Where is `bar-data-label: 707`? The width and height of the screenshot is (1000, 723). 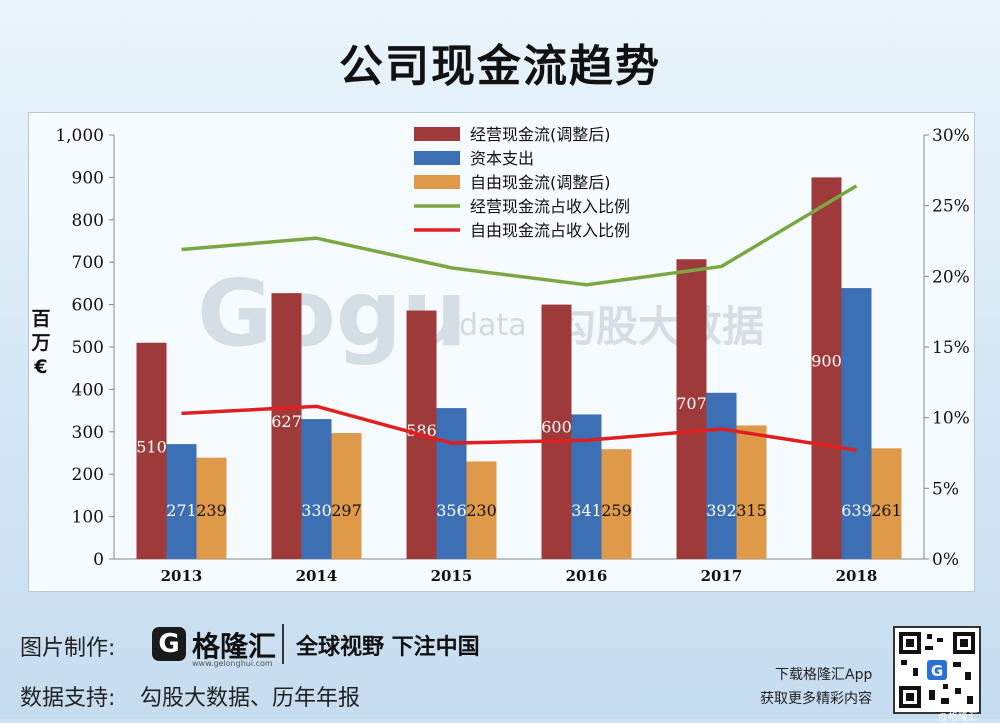
bar-data-label: 707 is located at coordinates (691, 403).